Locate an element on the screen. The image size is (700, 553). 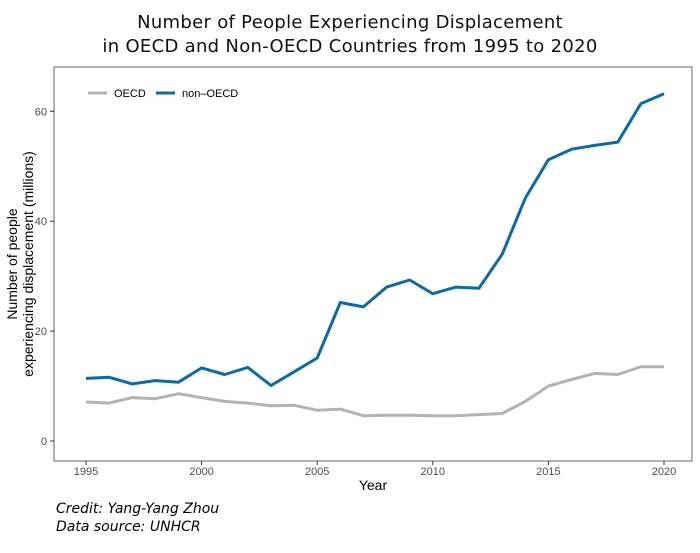
x-tick-label: 1995 is located at coordinates (86, 472).